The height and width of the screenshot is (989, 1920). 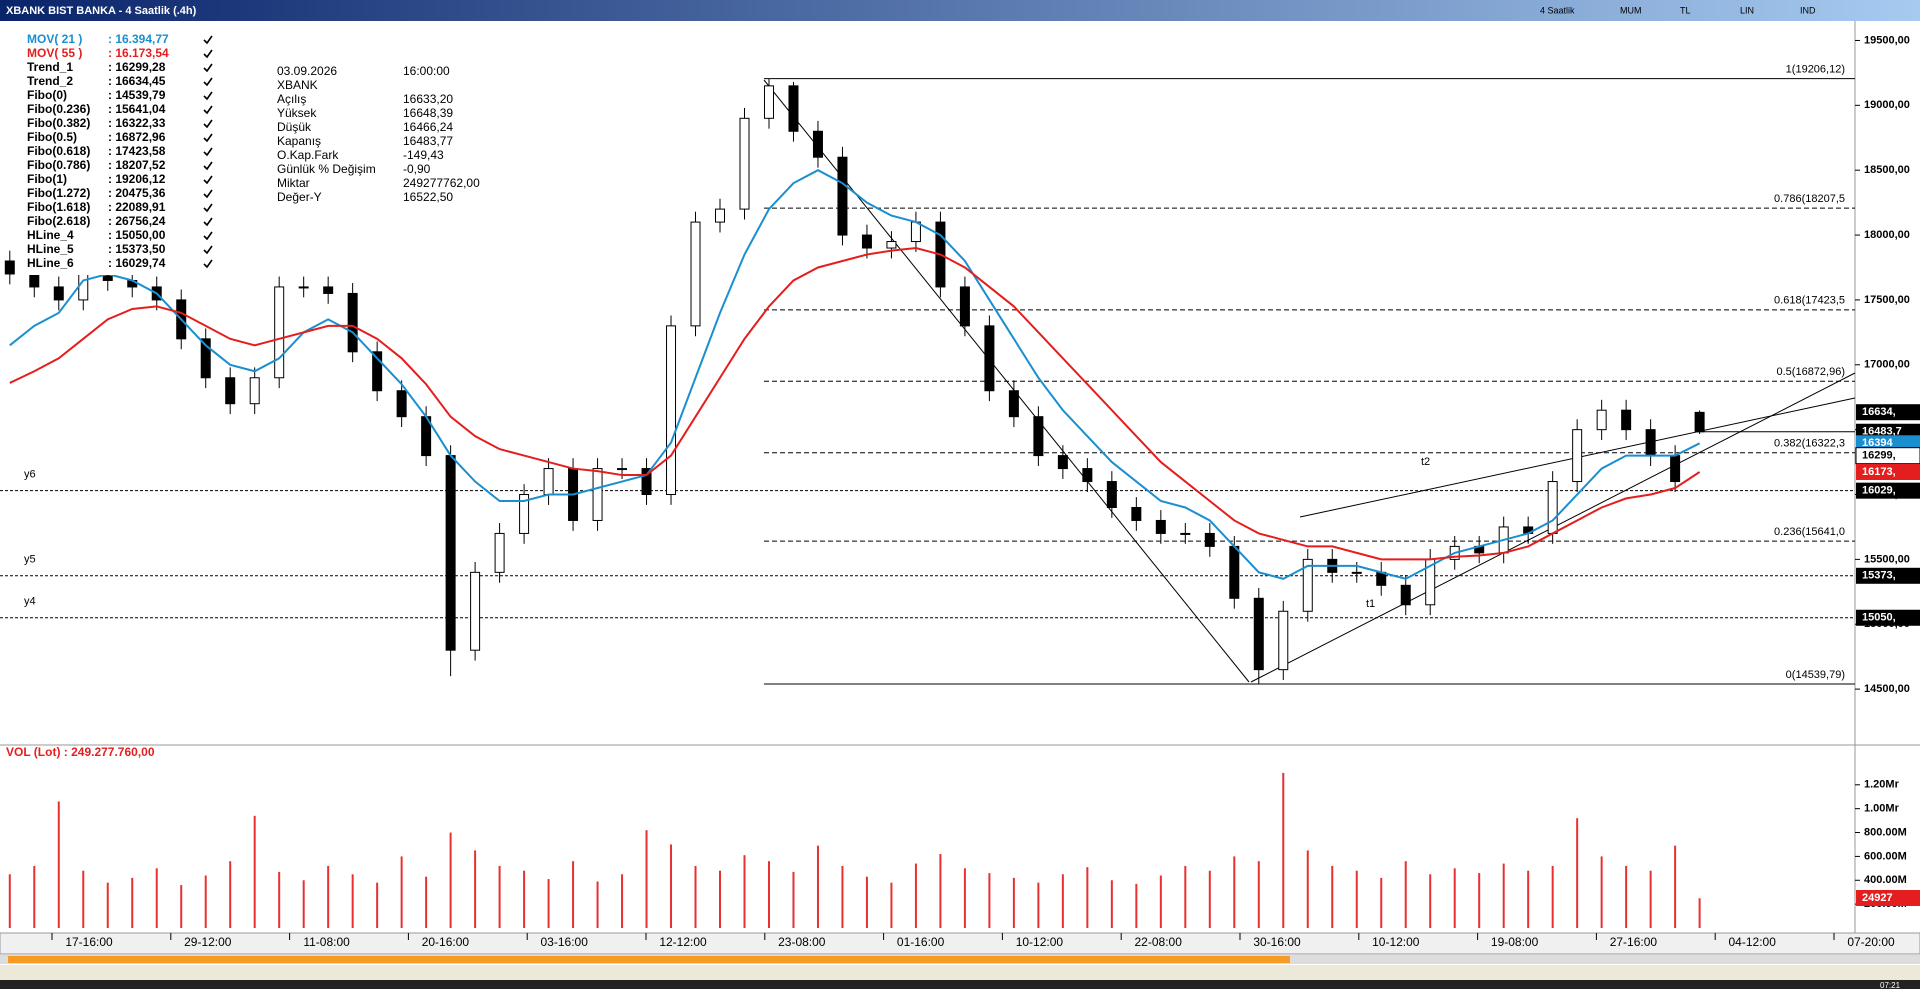 I want to click on info-label: Günlük % Değişim, so click(x=326, y=169).